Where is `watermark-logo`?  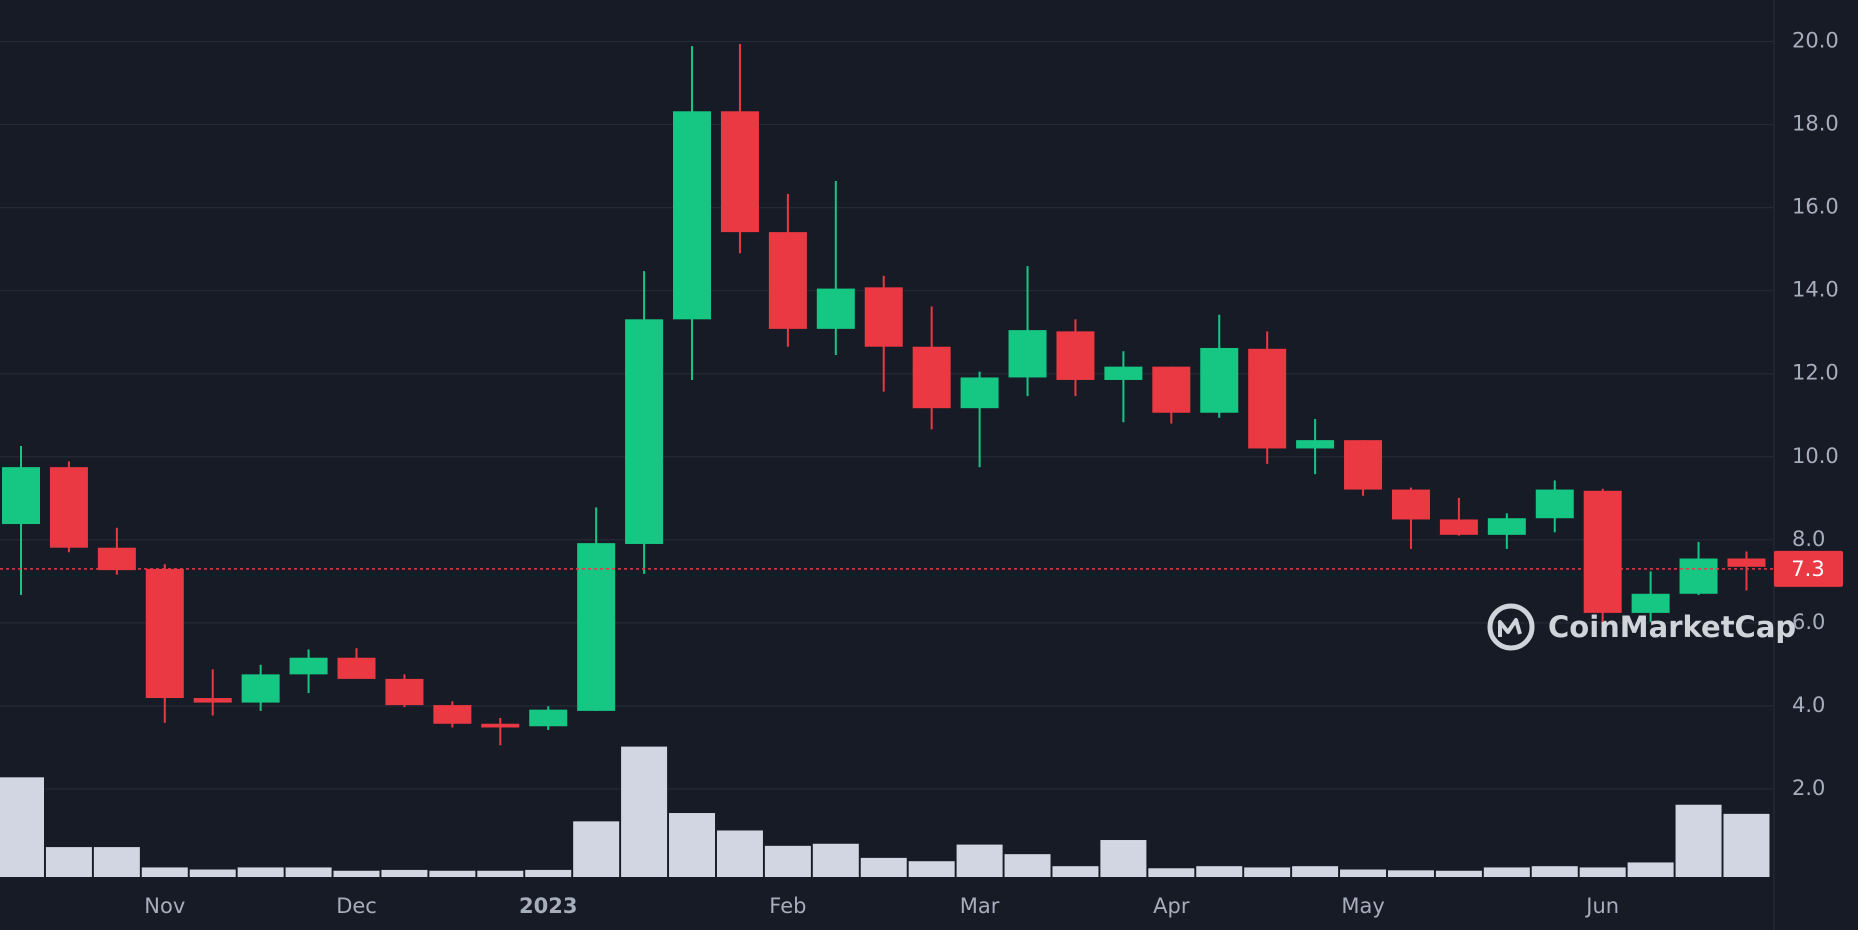
watermark-logo is located at coordinates (1511, 627).